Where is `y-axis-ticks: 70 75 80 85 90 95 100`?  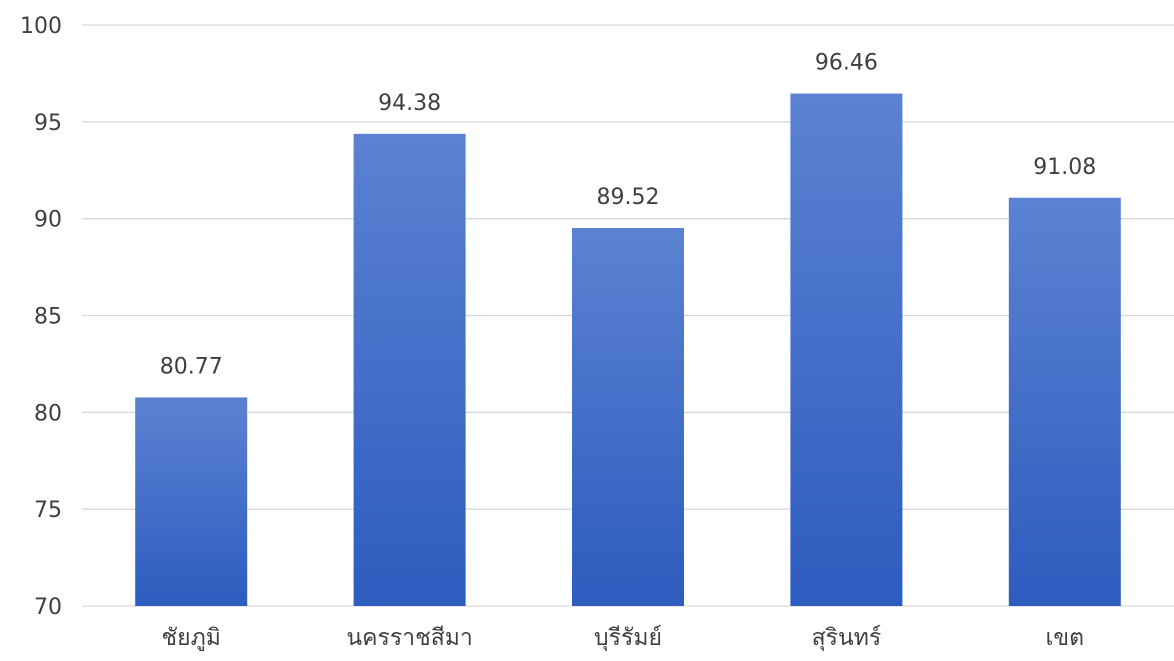
y-axis-ticks: 70 75 80 85 90 95 100 is located at coordinates (41, 317).